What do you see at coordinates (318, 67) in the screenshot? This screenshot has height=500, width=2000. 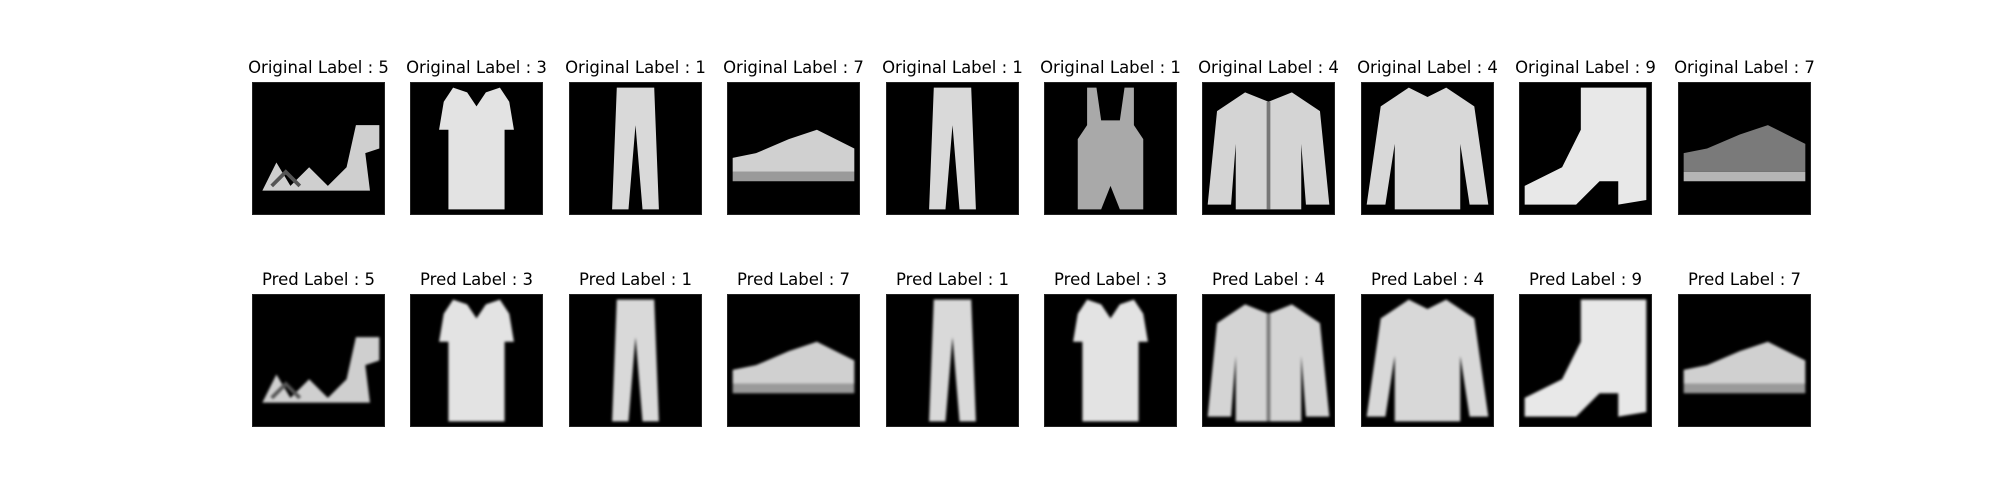 I see `original-panel-title: Original Label : 5` at bounding box center [318, 67].